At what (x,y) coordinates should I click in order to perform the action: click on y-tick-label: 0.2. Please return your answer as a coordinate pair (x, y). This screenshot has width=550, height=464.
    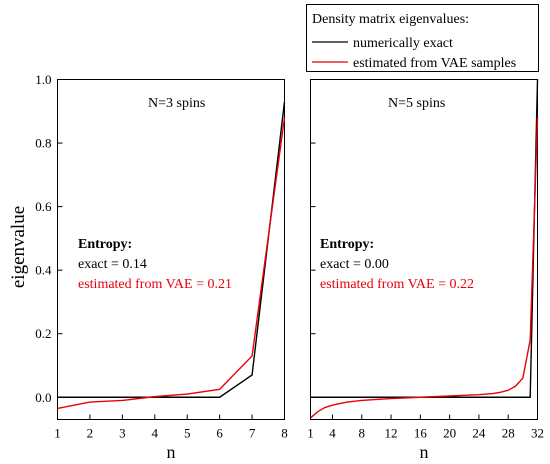
    Looking at the image, I should click on (43, 333).